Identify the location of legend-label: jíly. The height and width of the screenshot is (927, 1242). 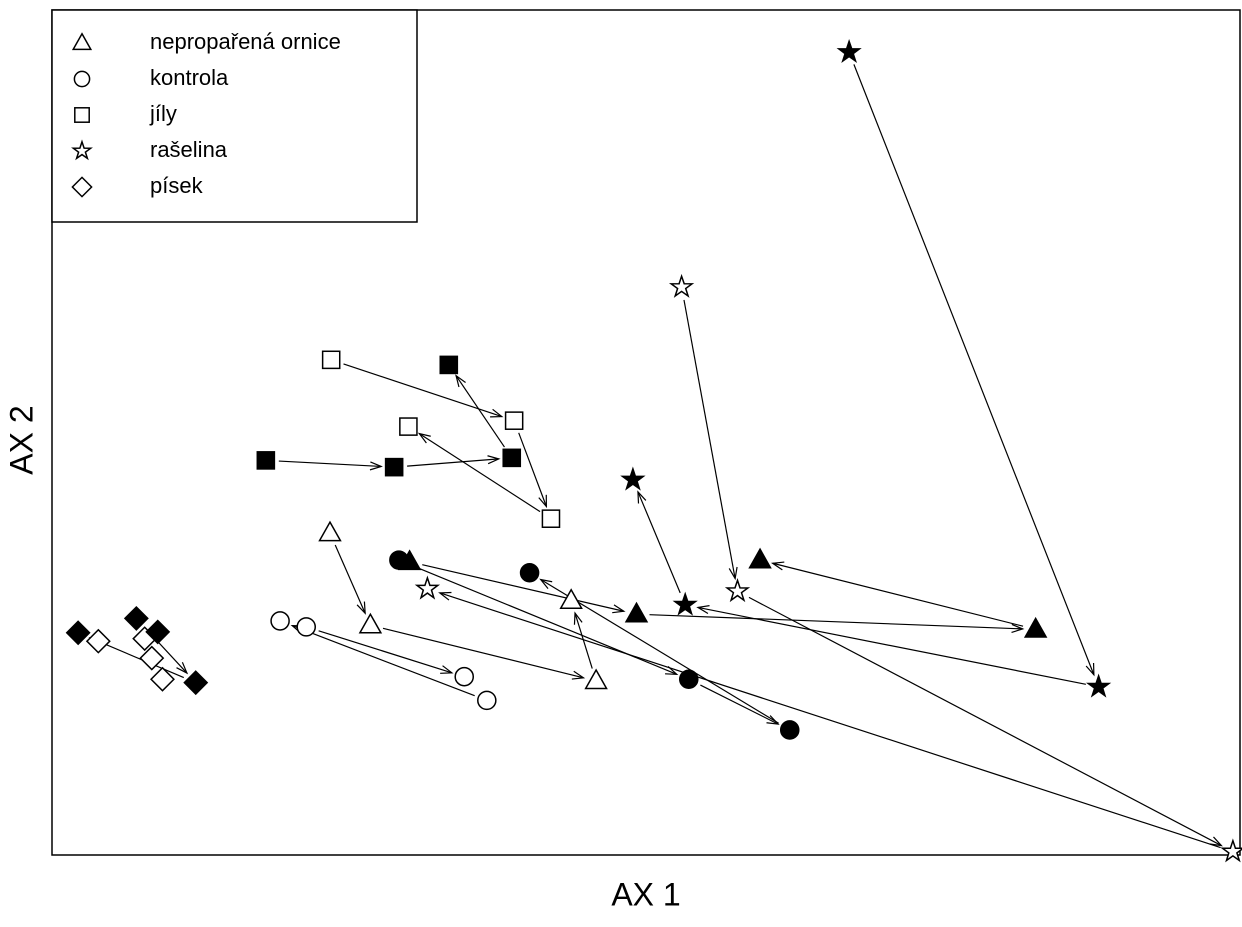
(163, 113).